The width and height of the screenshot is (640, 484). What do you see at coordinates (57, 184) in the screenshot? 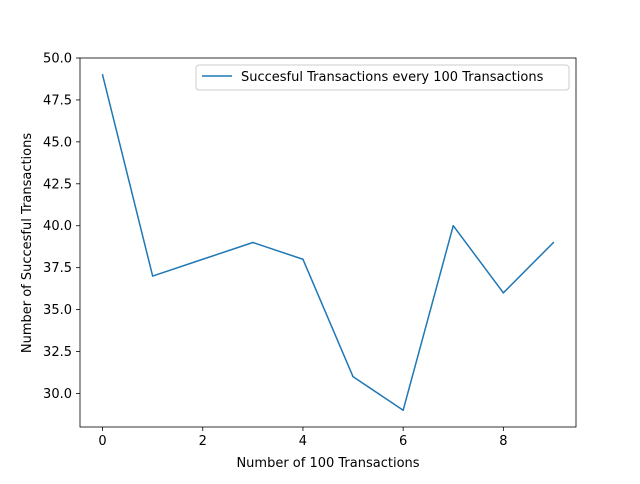
I see `y-tick-label: 42.5` at bounding box center [57, 184].